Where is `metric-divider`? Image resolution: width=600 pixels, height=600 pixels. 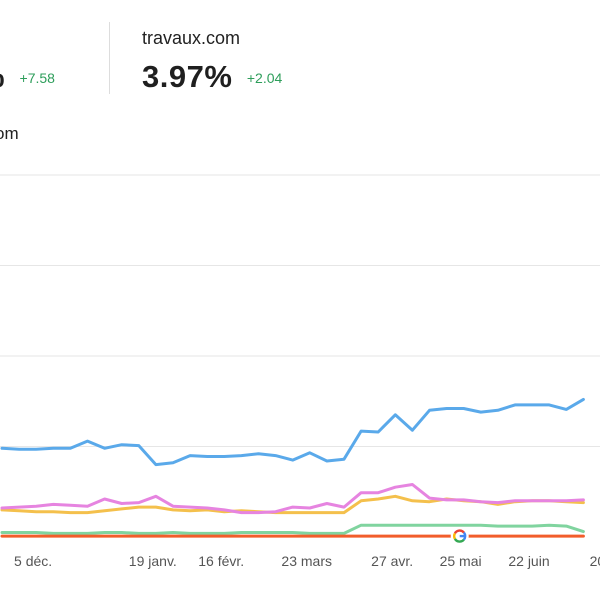
metric-divider is located at coordinates (109, 58).